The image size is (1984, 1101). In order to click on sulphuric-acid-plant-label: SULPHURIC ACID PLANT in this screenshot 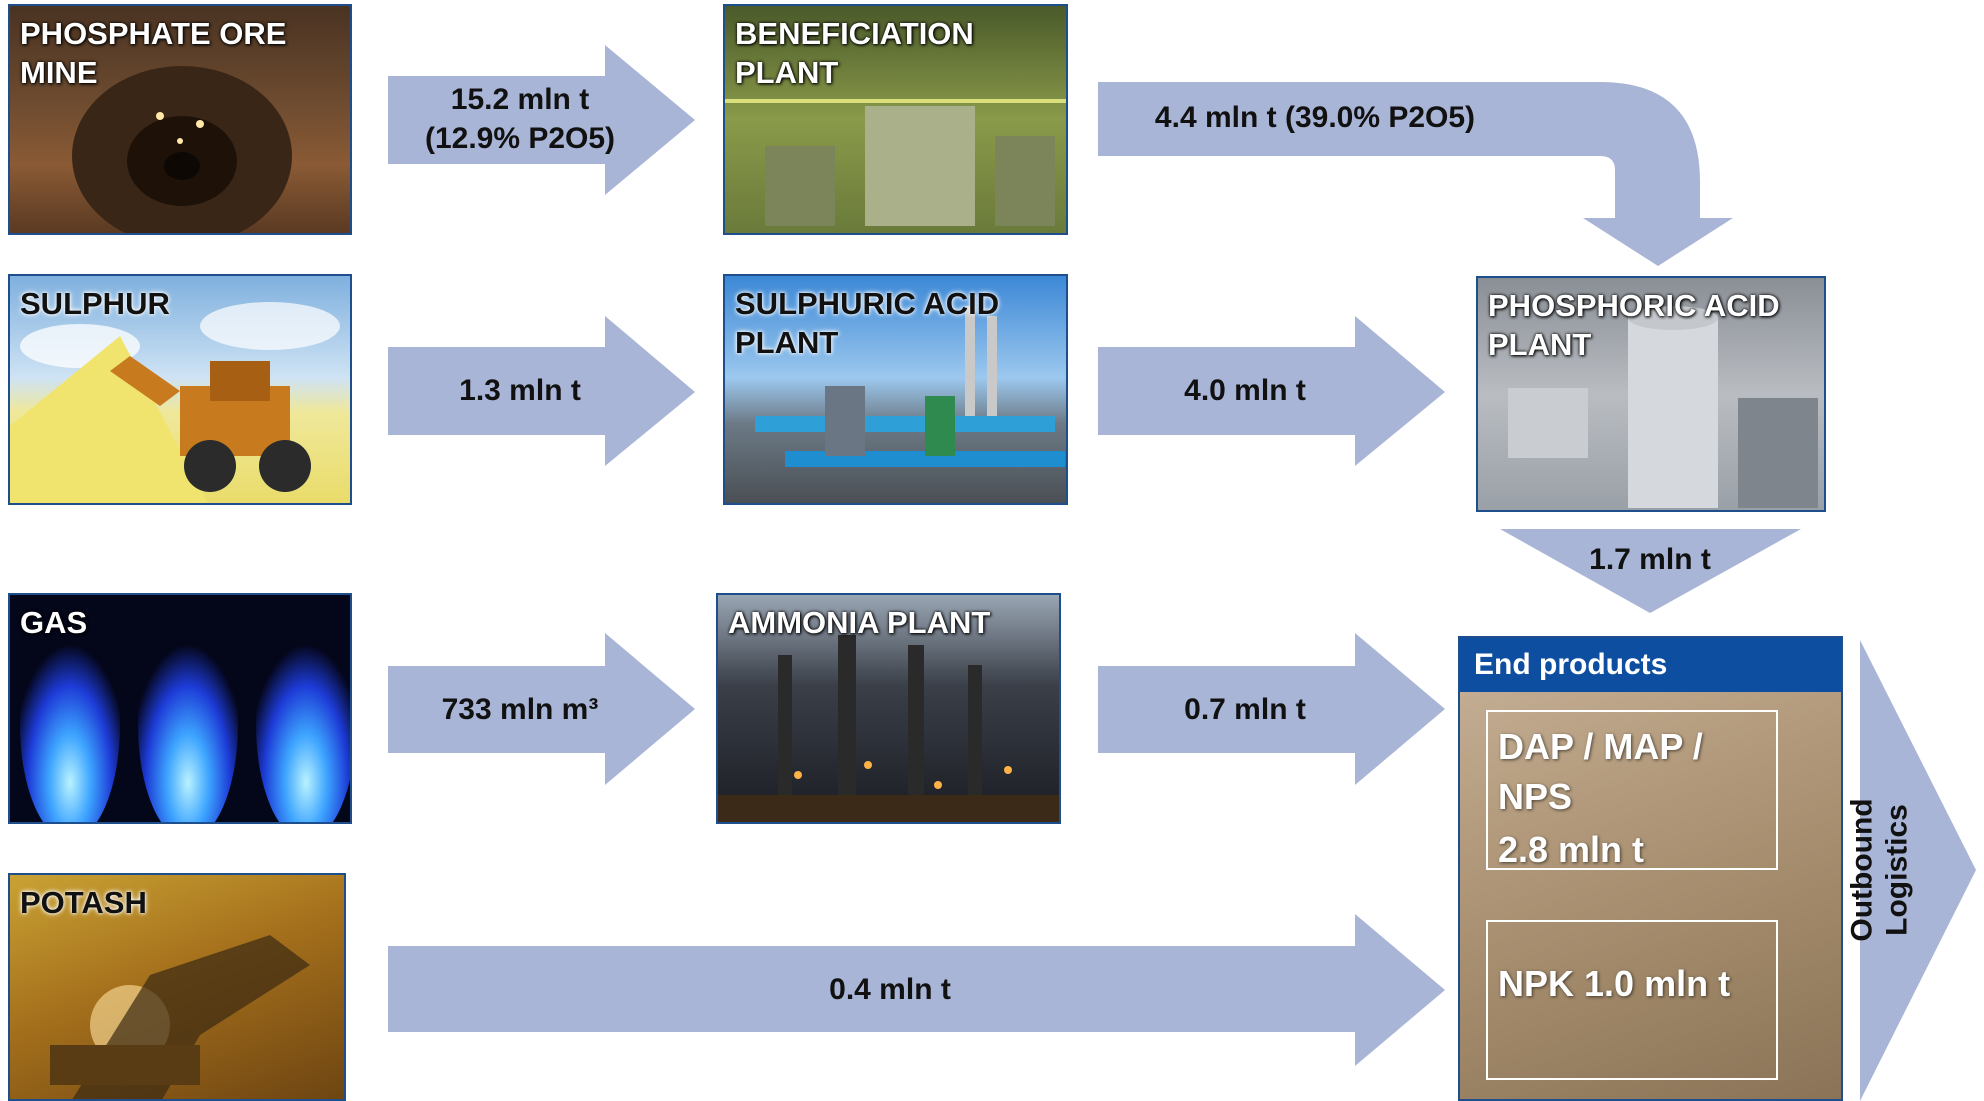, I will do `click(867, 323)`.